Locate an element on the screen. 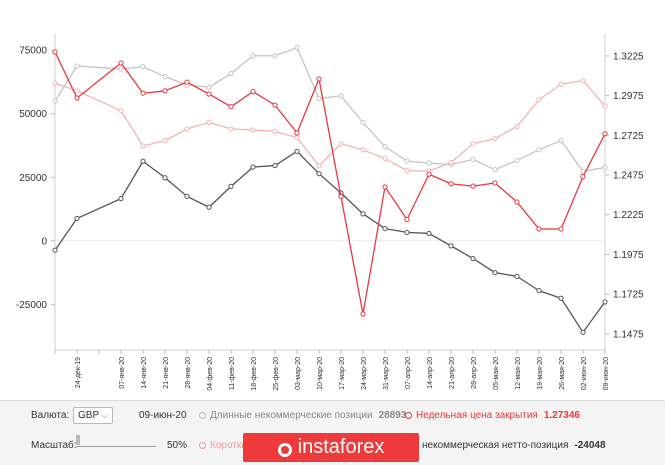 This screenshot has width=665, height=465. x-tick-label: 12-мая-20 is located at coordinates (518, 373).